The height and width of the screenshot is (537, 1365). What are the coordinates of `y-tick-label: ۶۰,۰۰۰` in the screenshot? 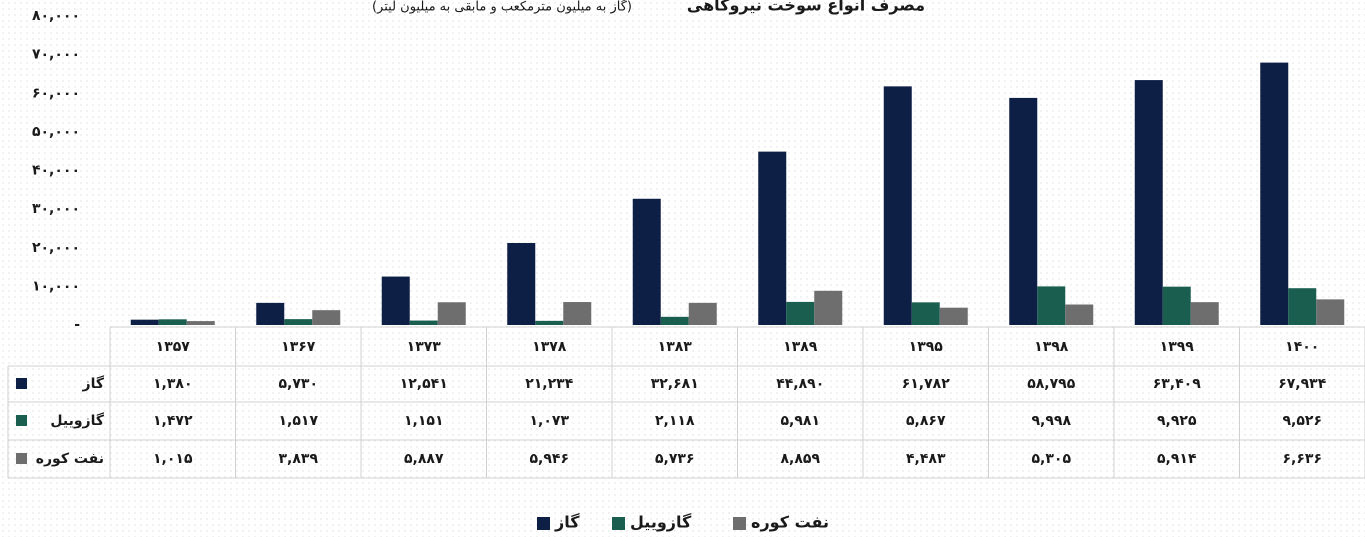 It's located at (56, 93).